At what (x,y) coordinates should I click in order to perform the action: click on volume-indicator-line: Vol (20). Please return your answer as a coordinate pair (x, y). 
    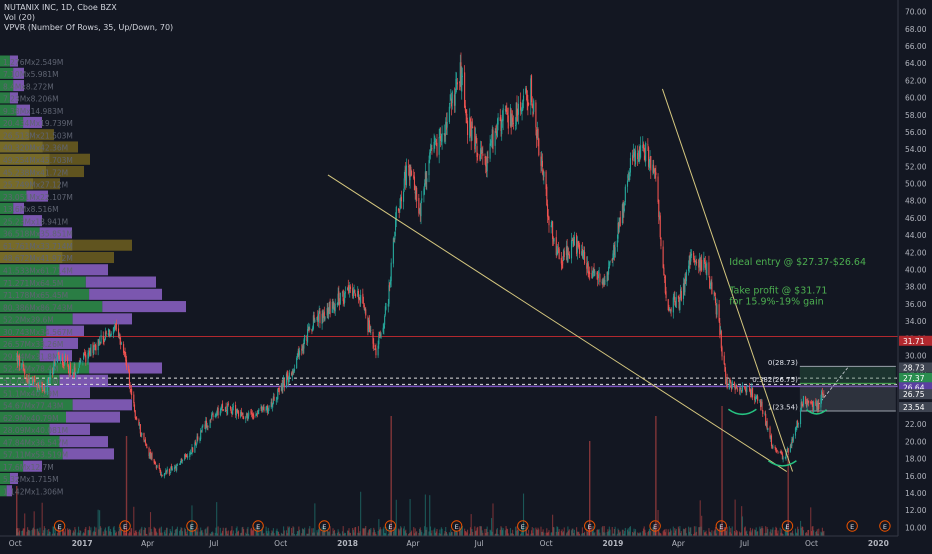
    Looking at the image, I should click on (19, 17).